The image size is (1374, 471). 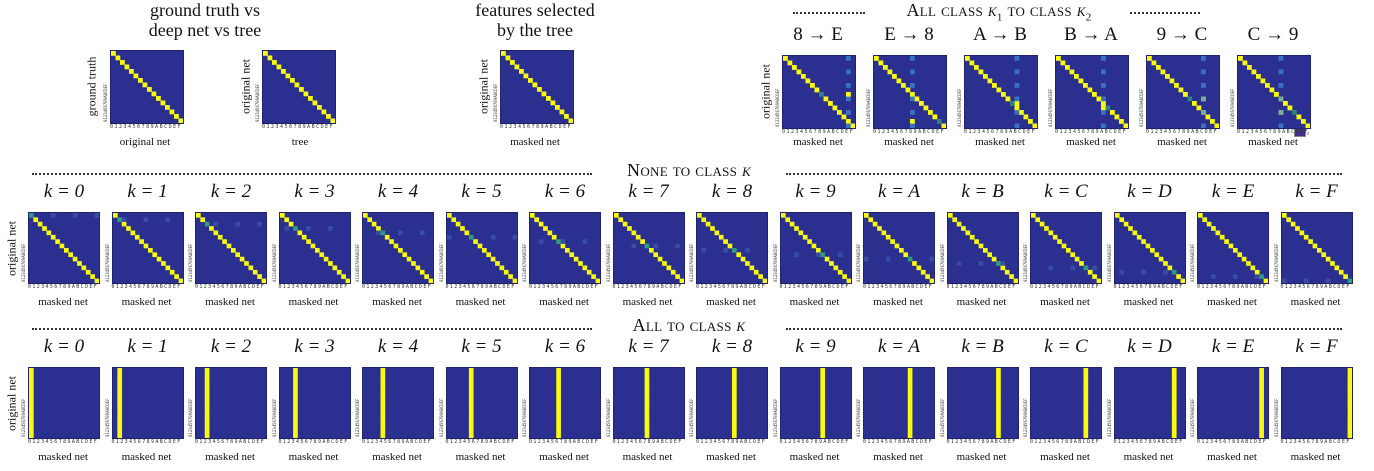 I want to click on panel-label: k = 3, so click(x=314, y=346).